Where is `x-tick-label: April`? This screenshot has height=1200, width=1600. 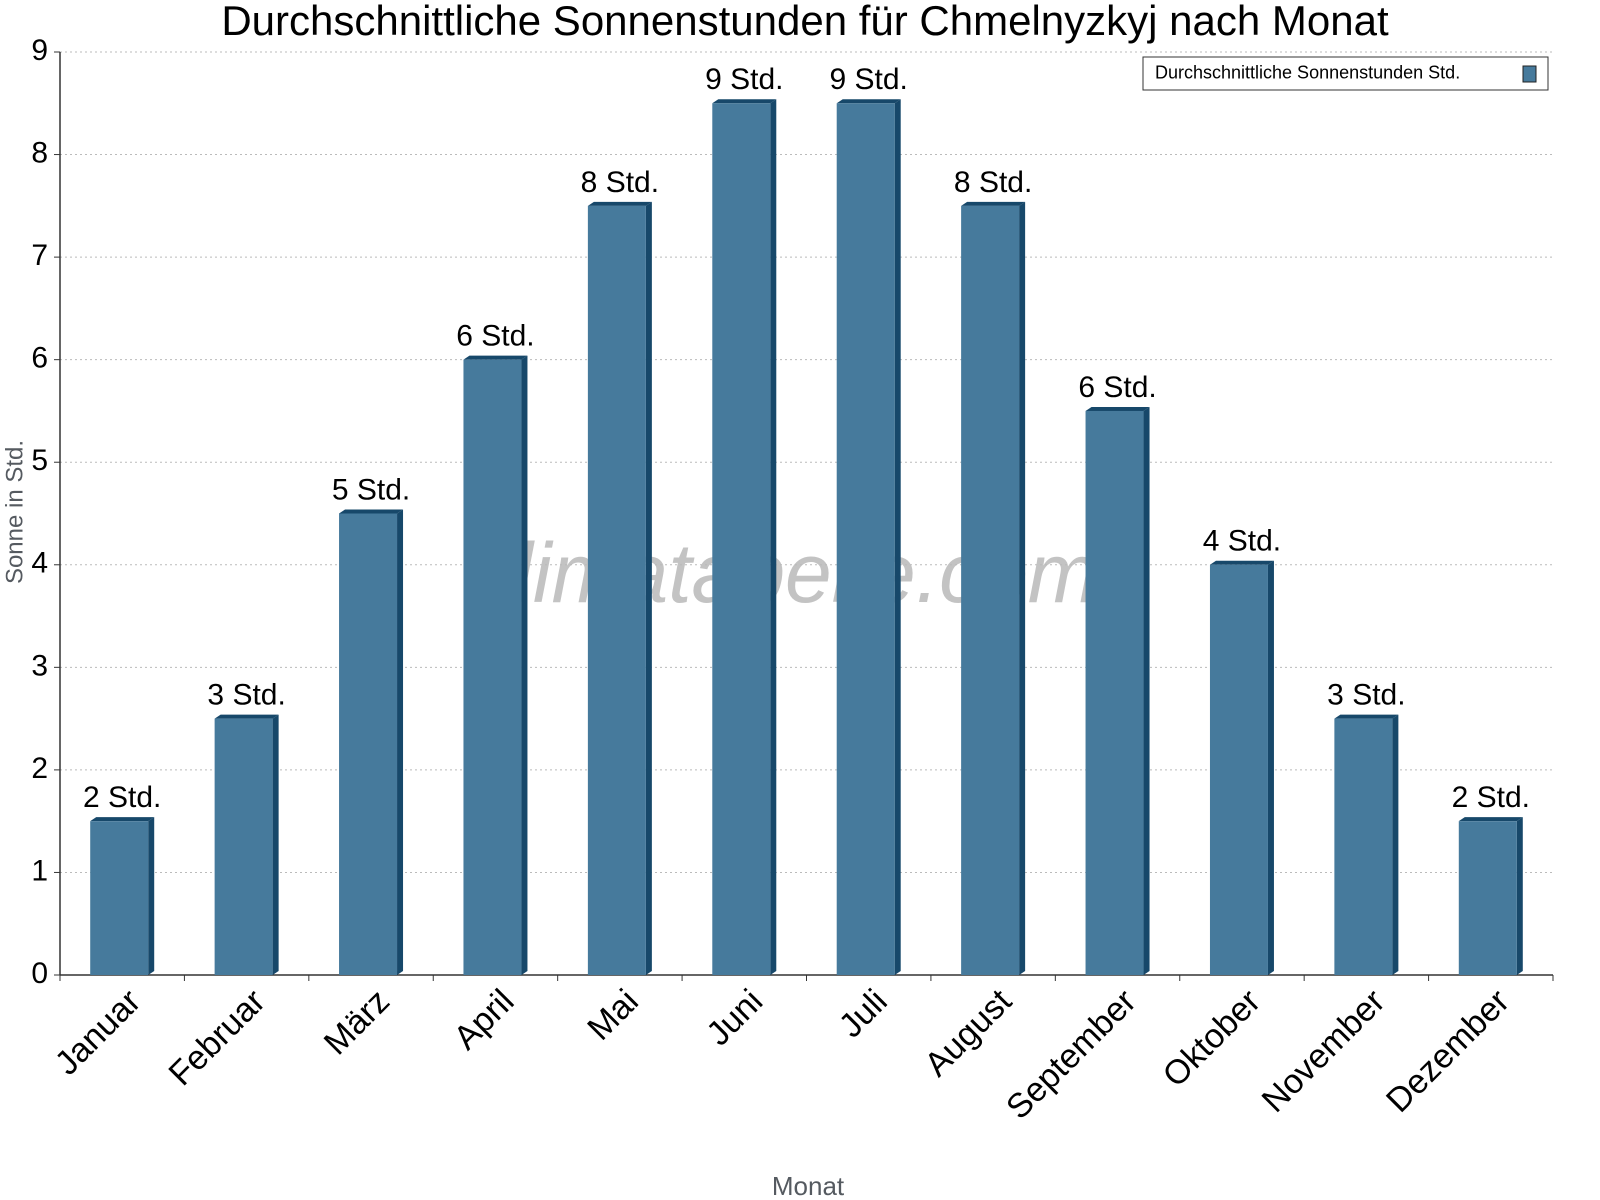
x-tick-label: April is located at coordinates (483, 1019).